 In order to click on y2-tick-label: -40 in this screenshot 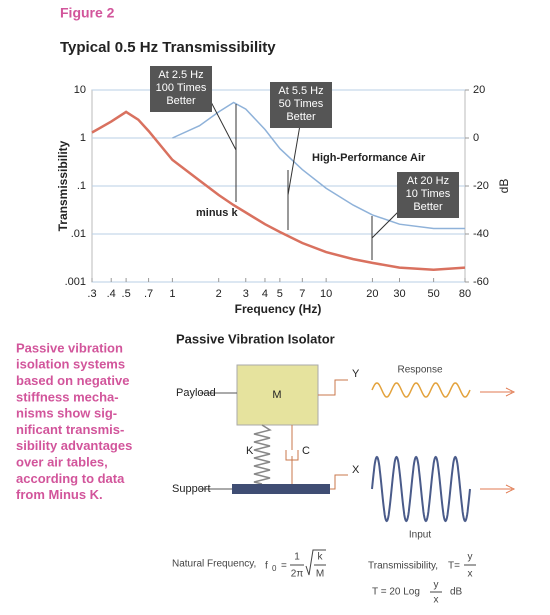, I will do `click(481, 234)`.